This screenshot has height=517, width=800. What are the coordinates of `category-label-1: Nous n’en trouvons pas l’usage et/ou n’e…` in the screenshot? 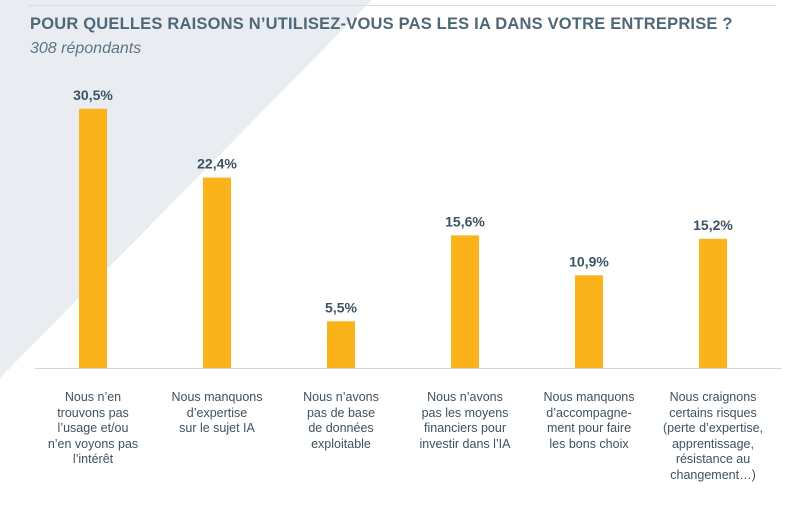 It's located at (93, 428).